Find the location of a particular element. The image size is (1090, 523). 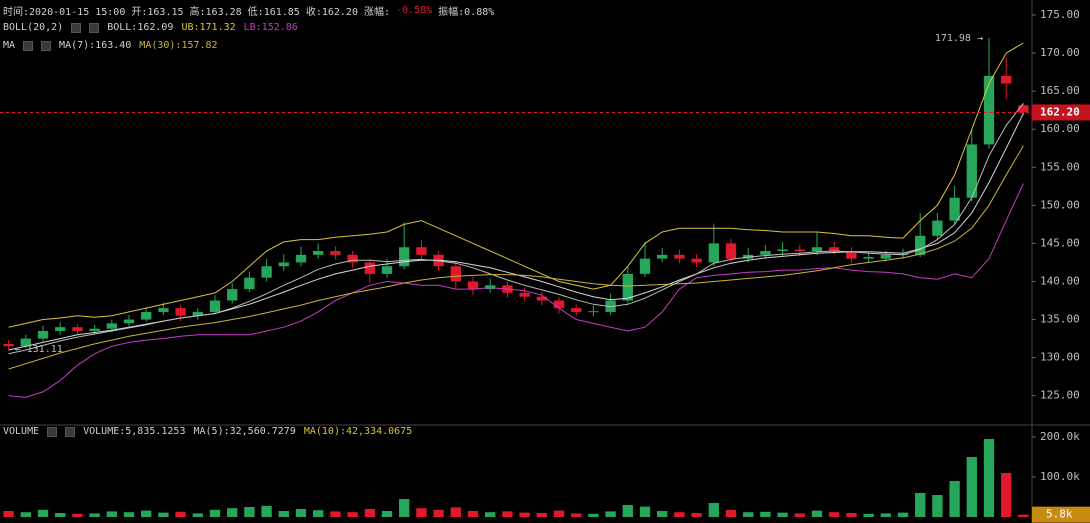

legend-item: LB:152.86 is located at coordinates (270, 27).